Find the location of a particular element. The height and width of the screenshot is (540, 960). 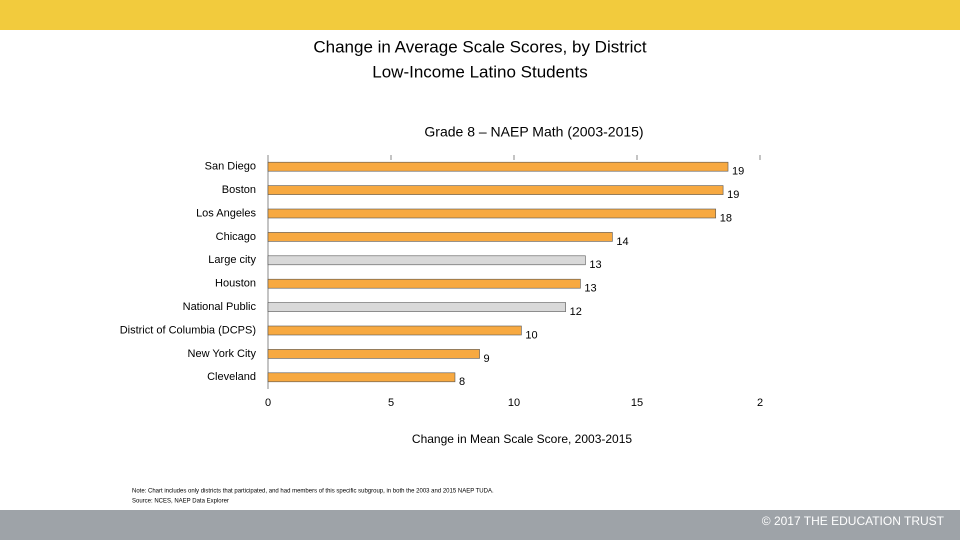

value-label: 18 is located at coordinates (726, 218).